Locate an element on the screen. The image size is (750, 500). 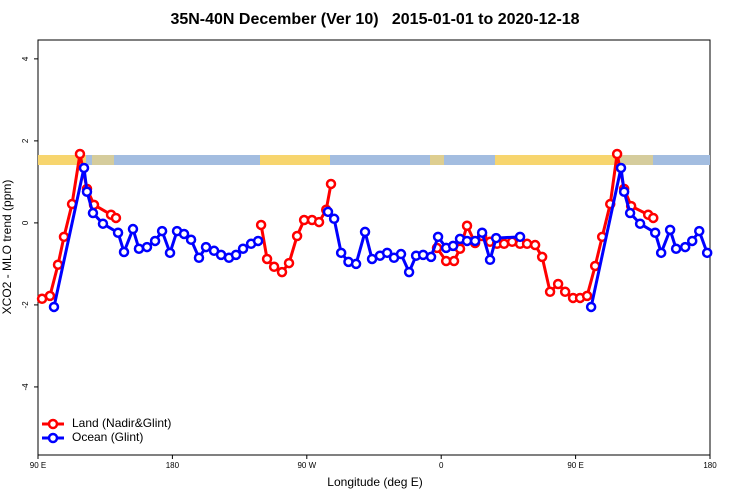
y-axis-label: XCO2 - MLO trend (ppm) is located at coordinates (7, 247).